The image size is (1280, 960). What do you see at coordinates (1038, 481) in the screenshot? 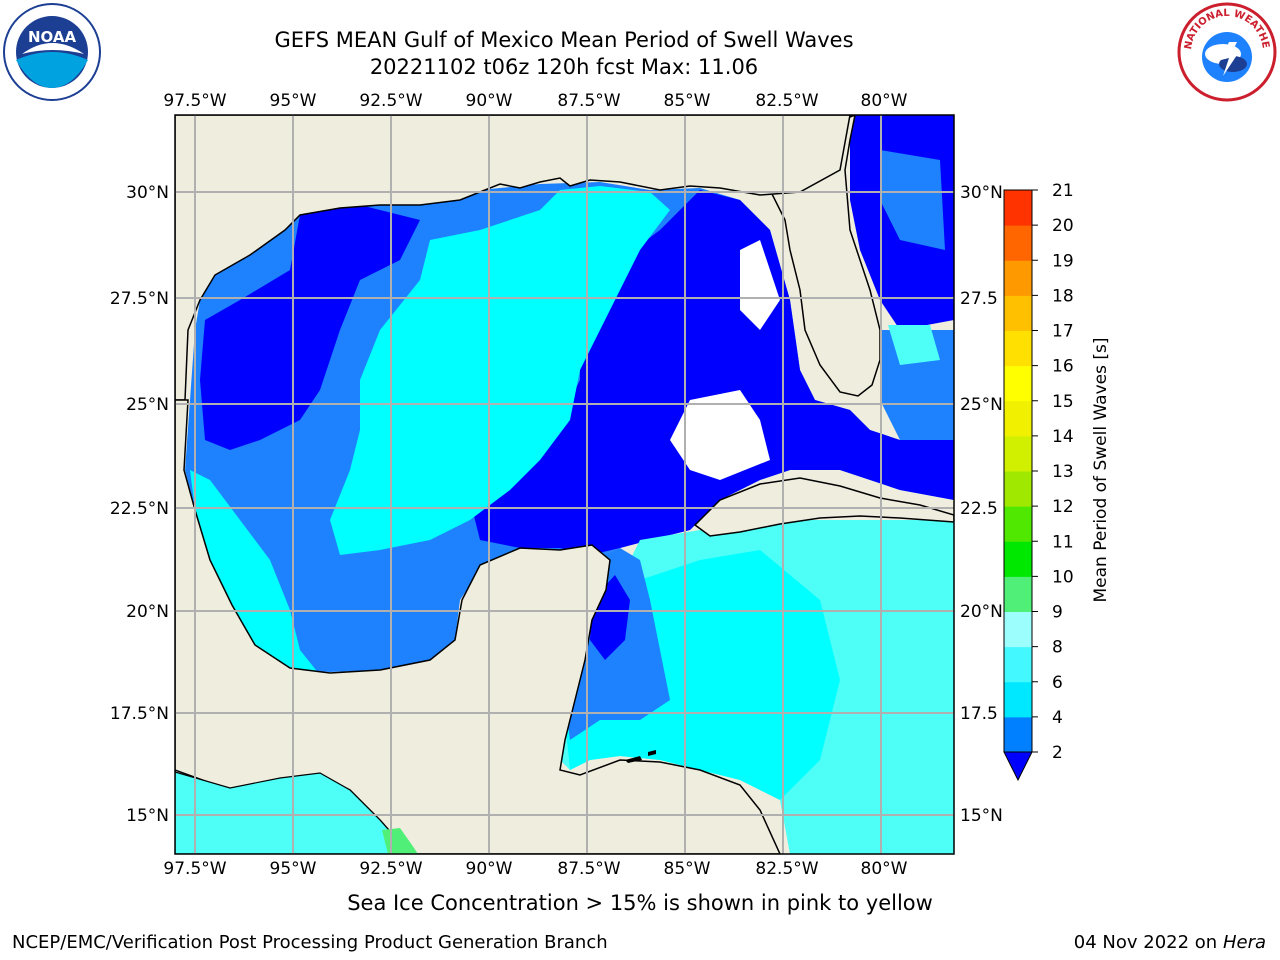
I see `colorbar: 2 4 6 8 9 10 11 12 13 14 15 16 17 18 19 20 21` at bounding box center [1038, 481].